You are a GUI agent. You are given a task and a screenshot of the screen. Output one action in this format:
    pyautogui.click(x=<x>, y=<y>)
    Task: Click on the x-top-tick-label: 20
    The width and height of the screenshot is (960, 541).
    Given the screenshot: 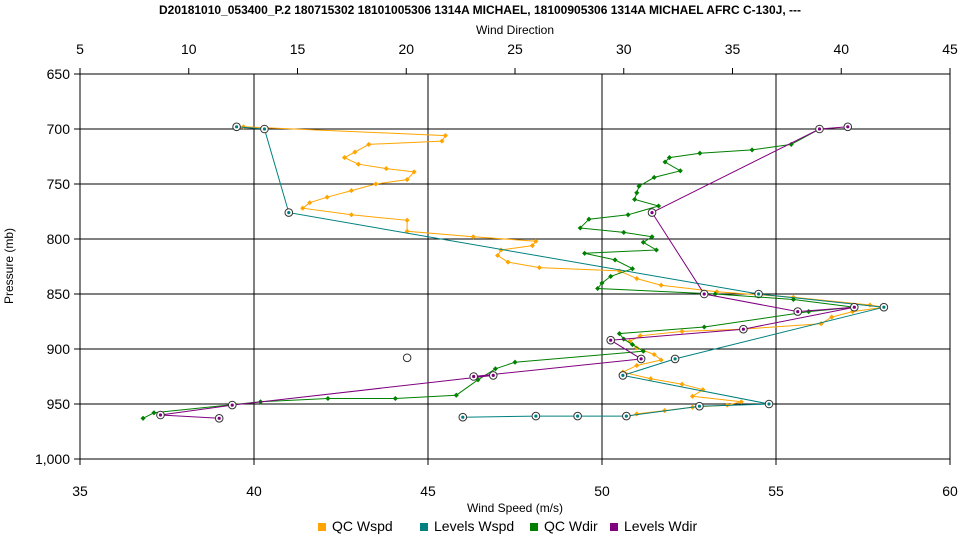 What is the action you would take?
    pyautogui.click(x=406, y=49)
    